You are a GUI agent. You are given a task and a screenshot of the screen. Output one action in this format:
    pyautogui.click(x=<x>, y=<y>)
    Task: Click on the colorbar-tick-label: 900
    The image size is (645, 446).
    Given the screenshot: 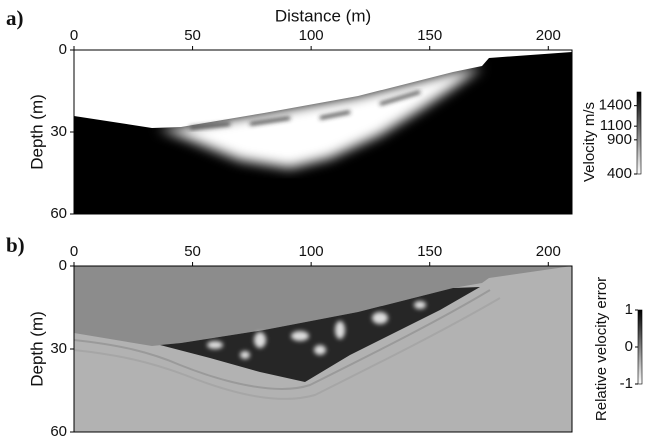 What is the action you would take?
    pyautogui.click(x=619, y=139)
    